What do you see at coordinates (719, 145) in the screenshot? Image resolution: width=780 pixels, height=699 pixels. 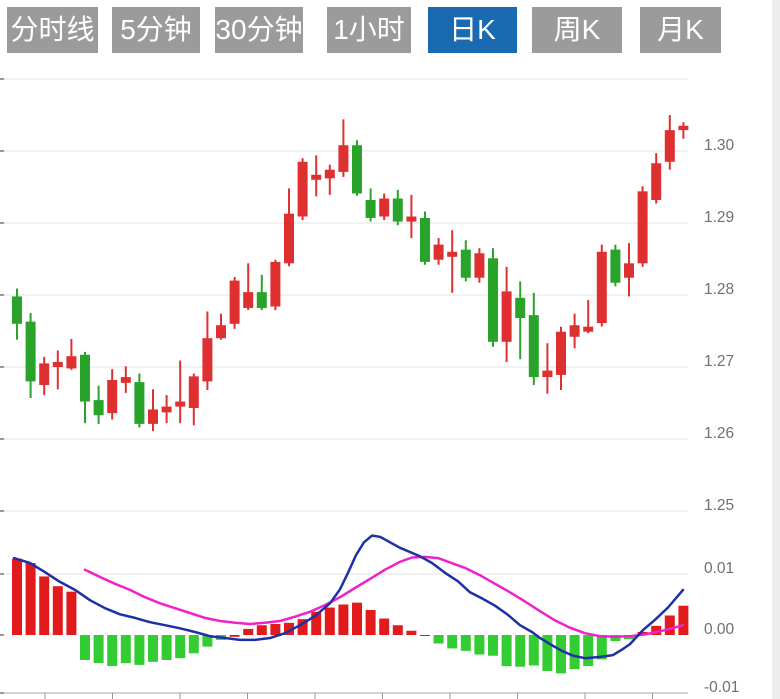 I see `price-axis-label: 1.30` at bounding box center [719, 145].